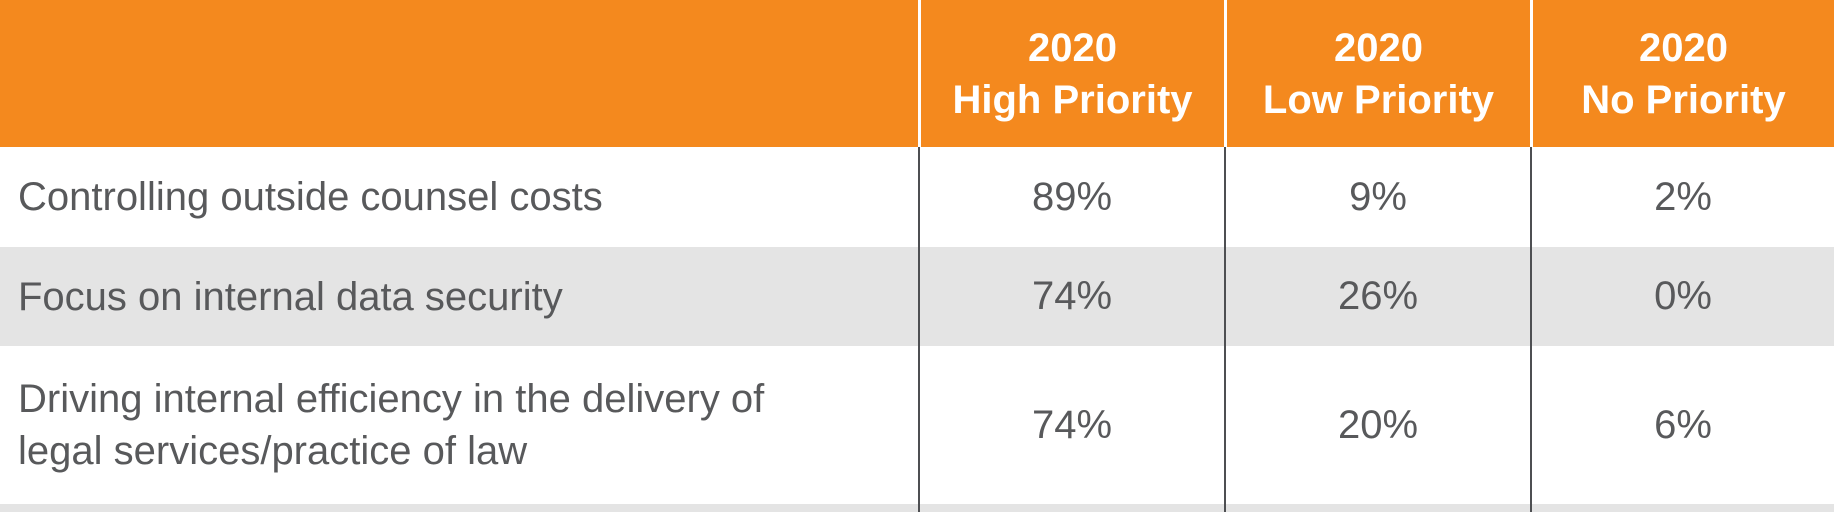  Describe the element at coordinates (1378, 99) in the screenshot. I see `header-label: Low Priority` at that location.